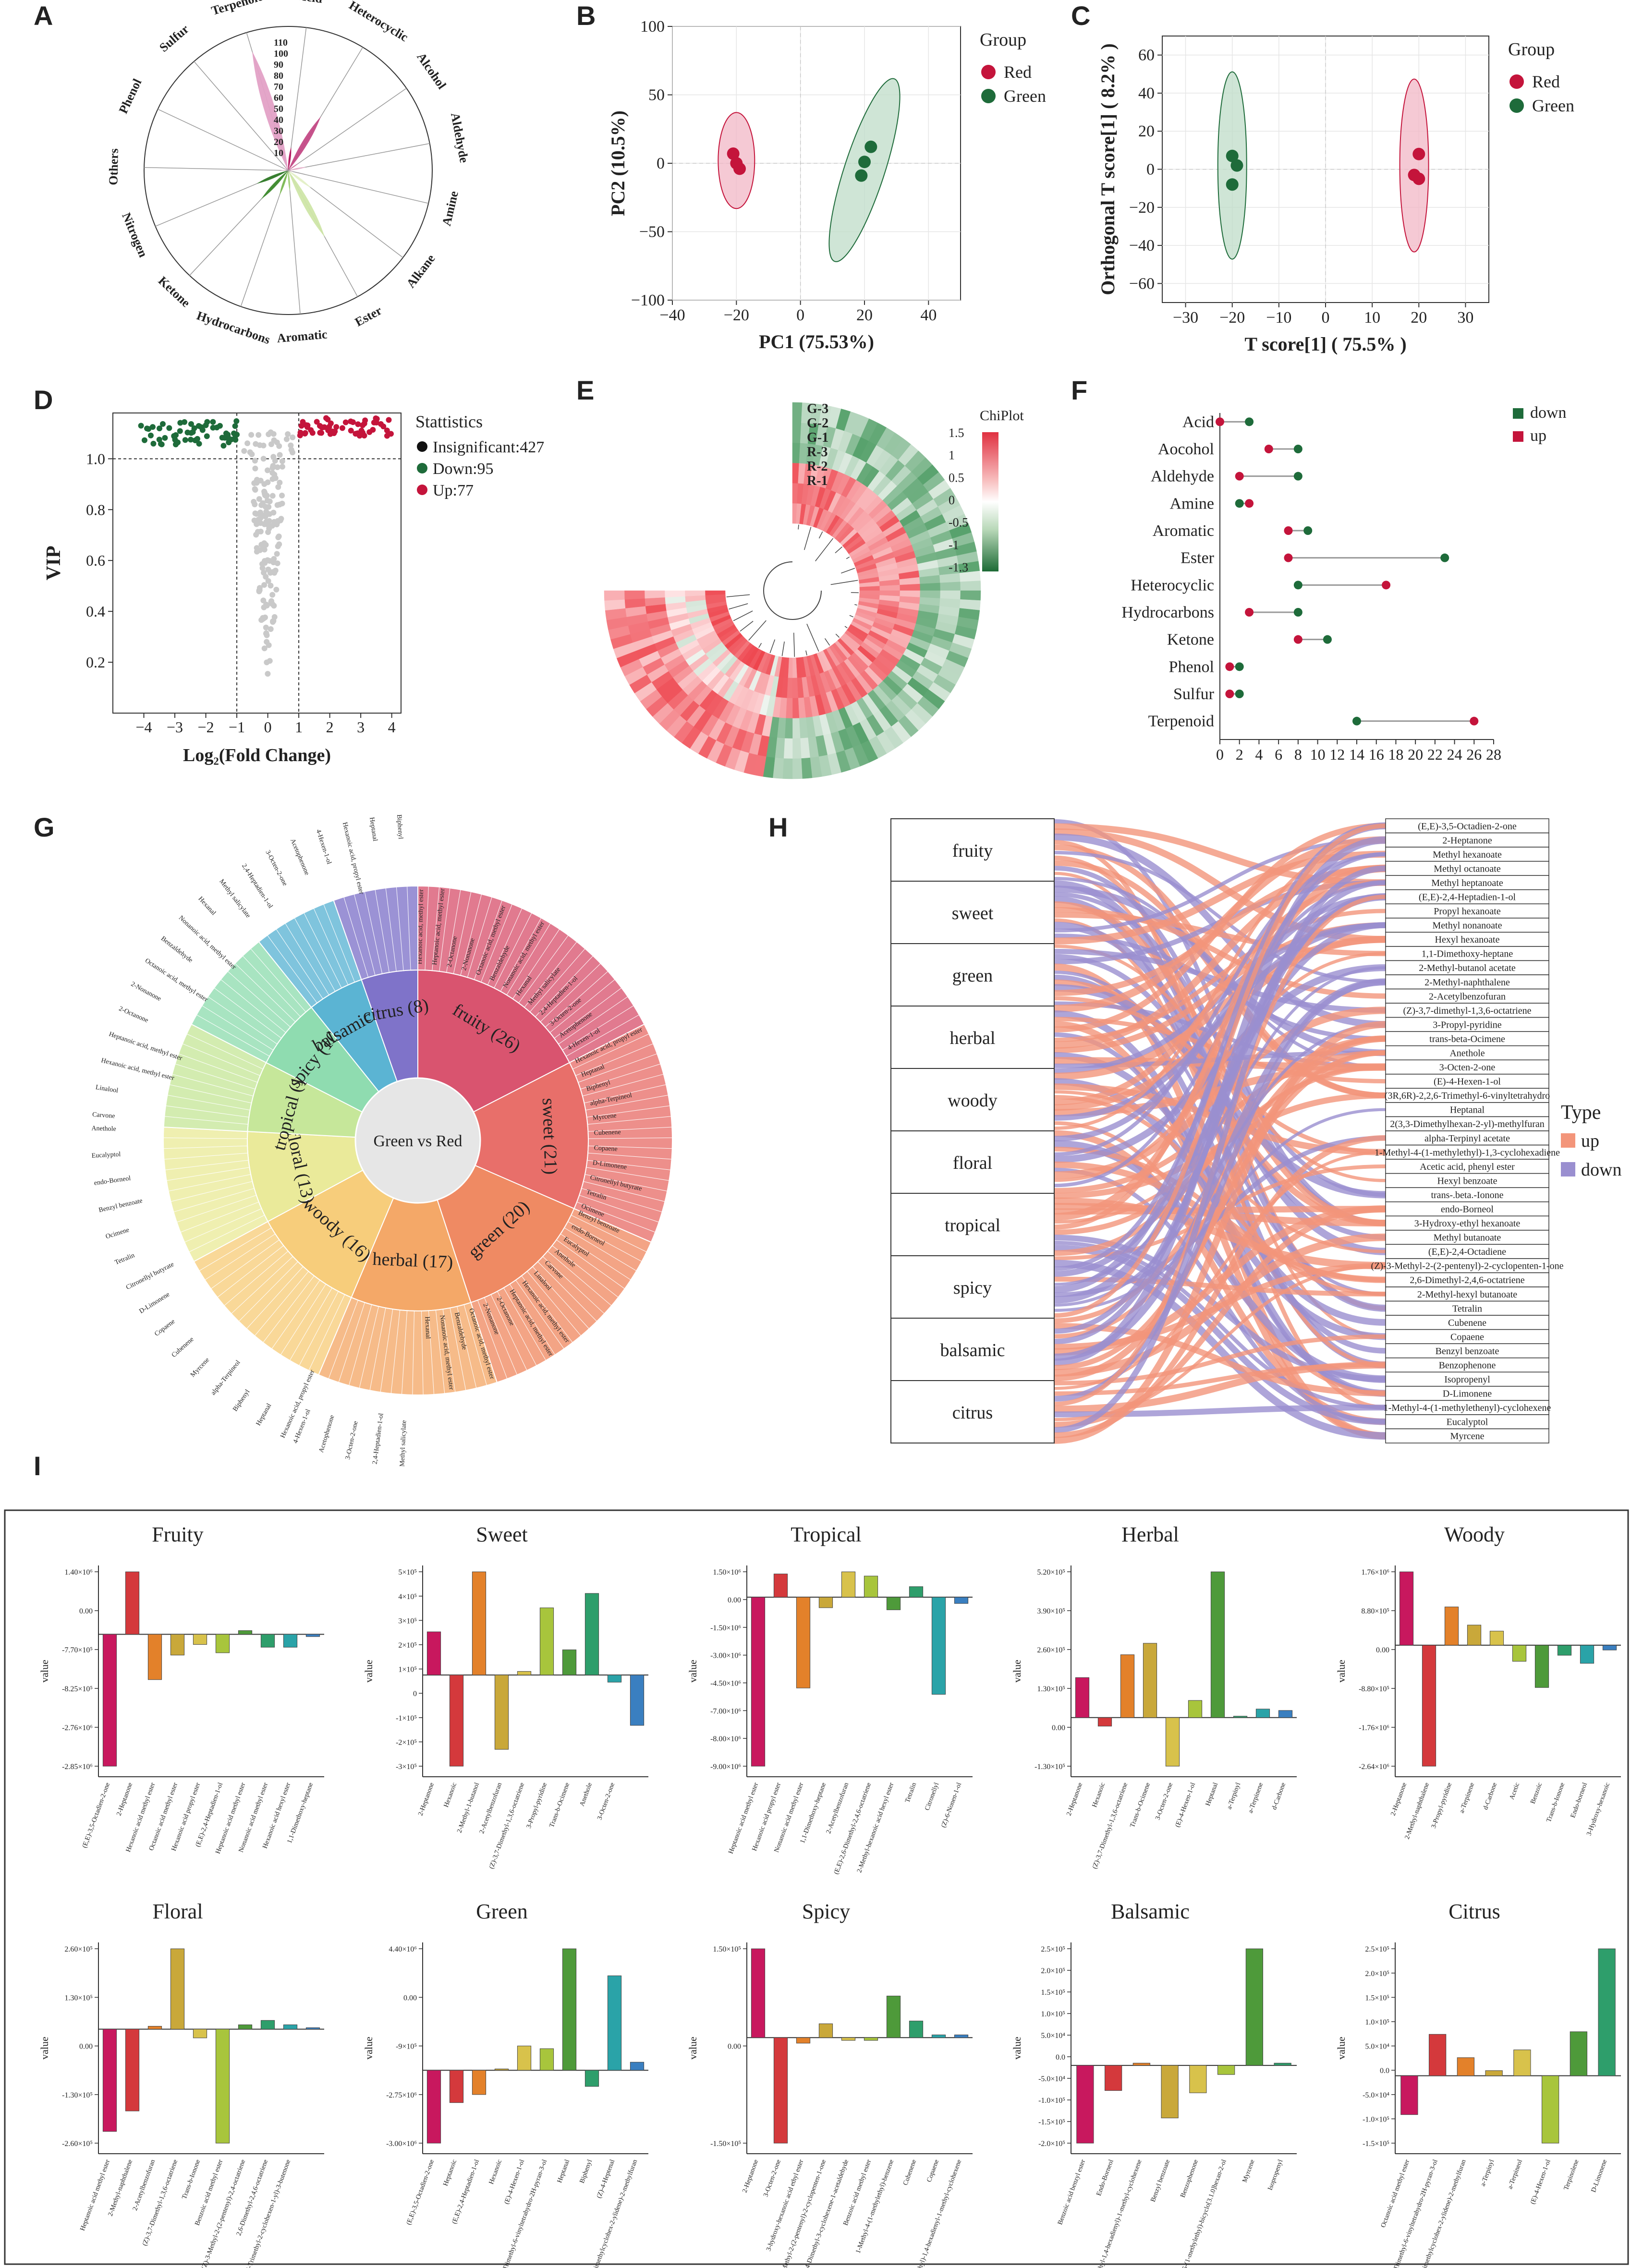 The width and height of the screenshot is (1631, 2268). What do you see at coordinates (1075, 1799) in the screenshot?
I see `x-tick-label: 2-Heptanone` at bounding box center [1075, 1799].